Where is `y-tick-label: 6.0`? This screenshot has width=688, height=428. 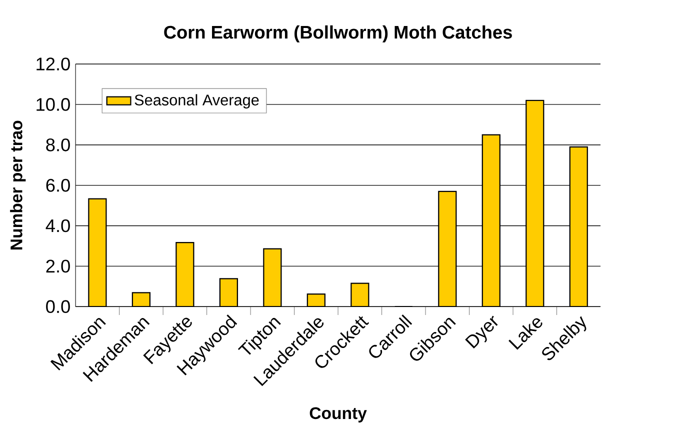 y-tick-label: 6.0 is located at coordinates (58, 185).